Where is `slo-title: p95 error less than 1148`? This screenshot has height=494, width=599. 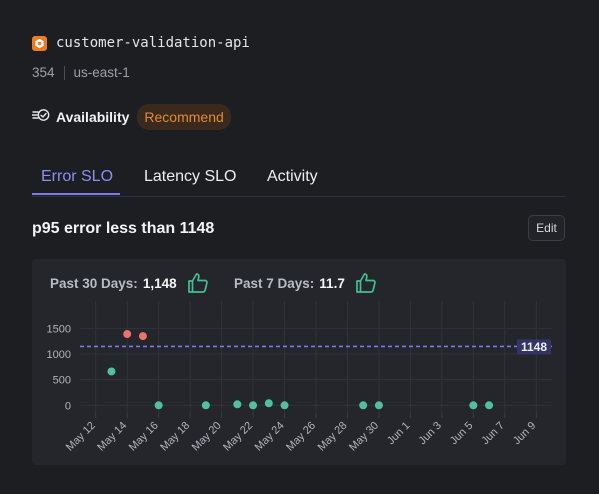
slo-title: p95 error less than 1148 is located at coordinates (123, 228).